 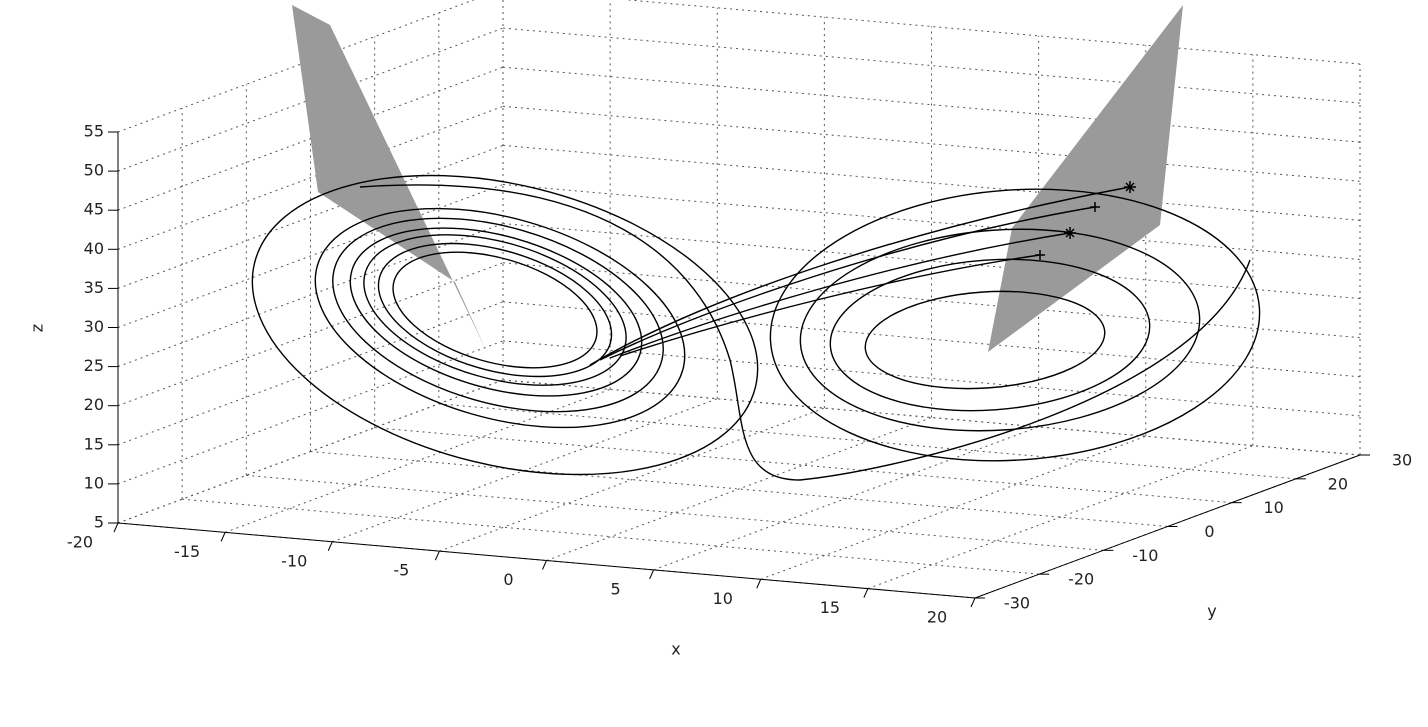 I want to click on z-tick-label: 30, so click(x=94, y=326).